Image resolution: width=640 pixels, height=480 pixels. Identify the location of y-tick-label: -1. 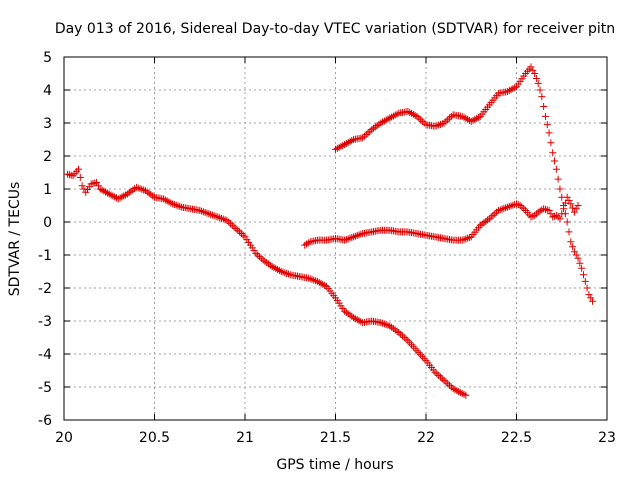
(45, 256).